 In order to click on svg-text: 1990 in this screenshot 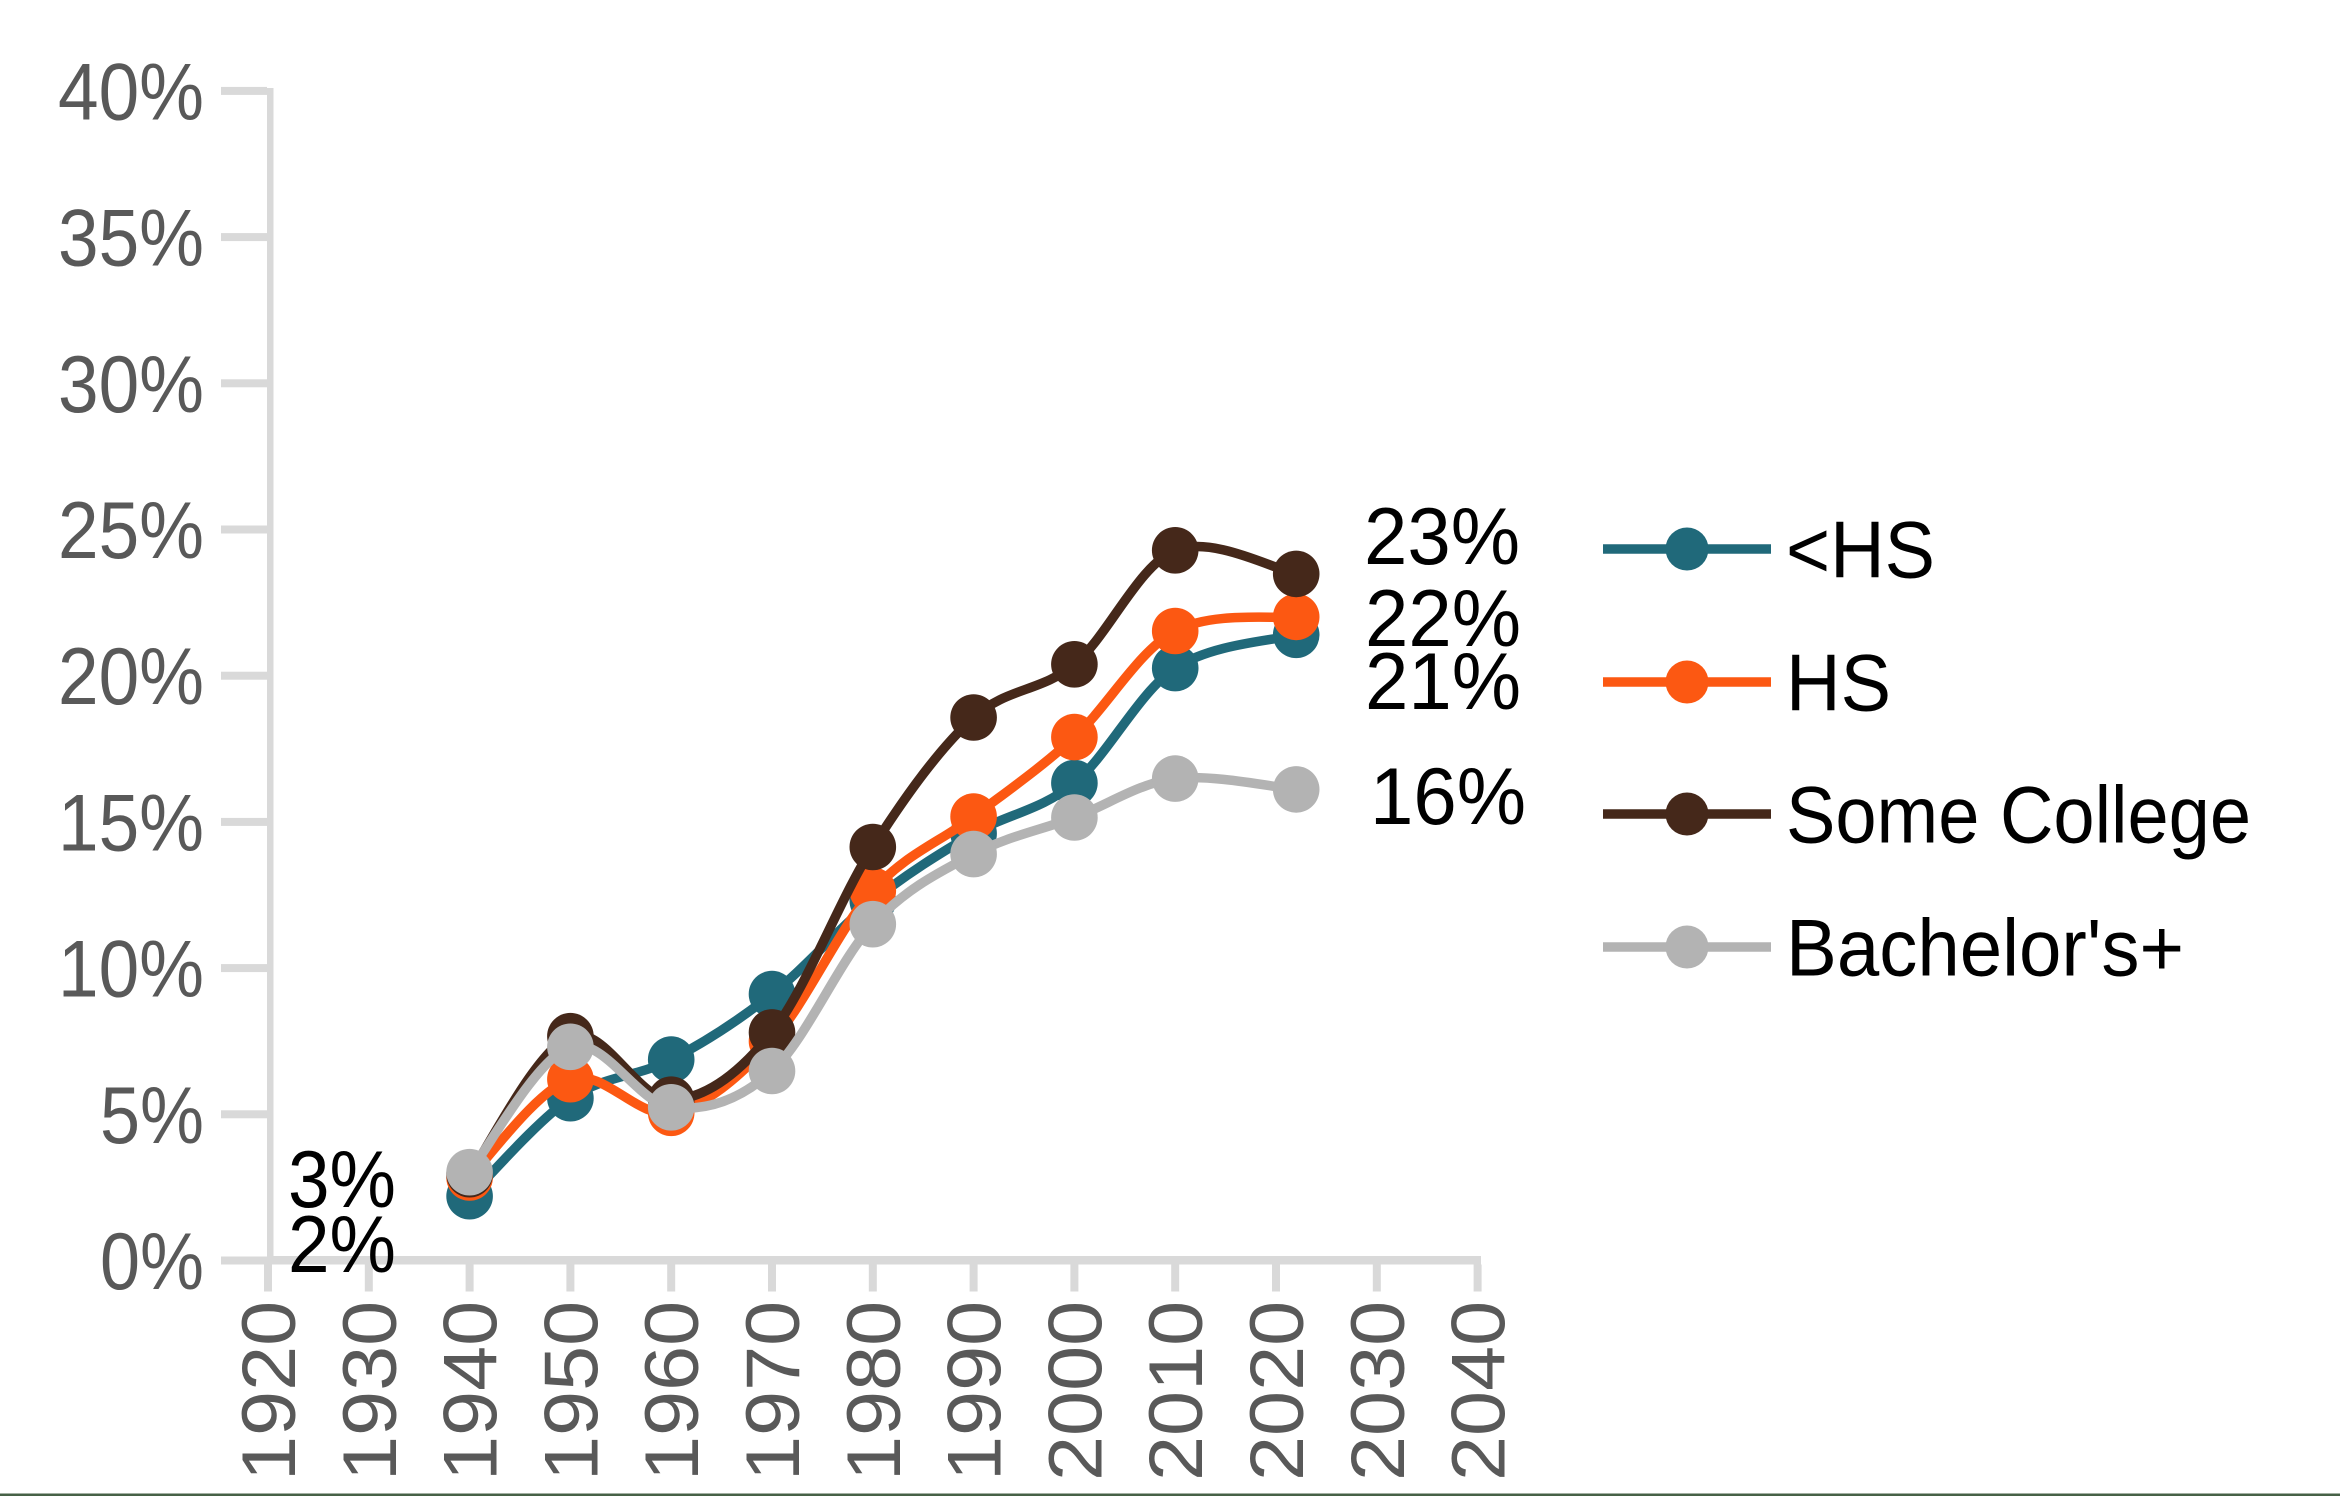, I will do `click(974, 1391)`.